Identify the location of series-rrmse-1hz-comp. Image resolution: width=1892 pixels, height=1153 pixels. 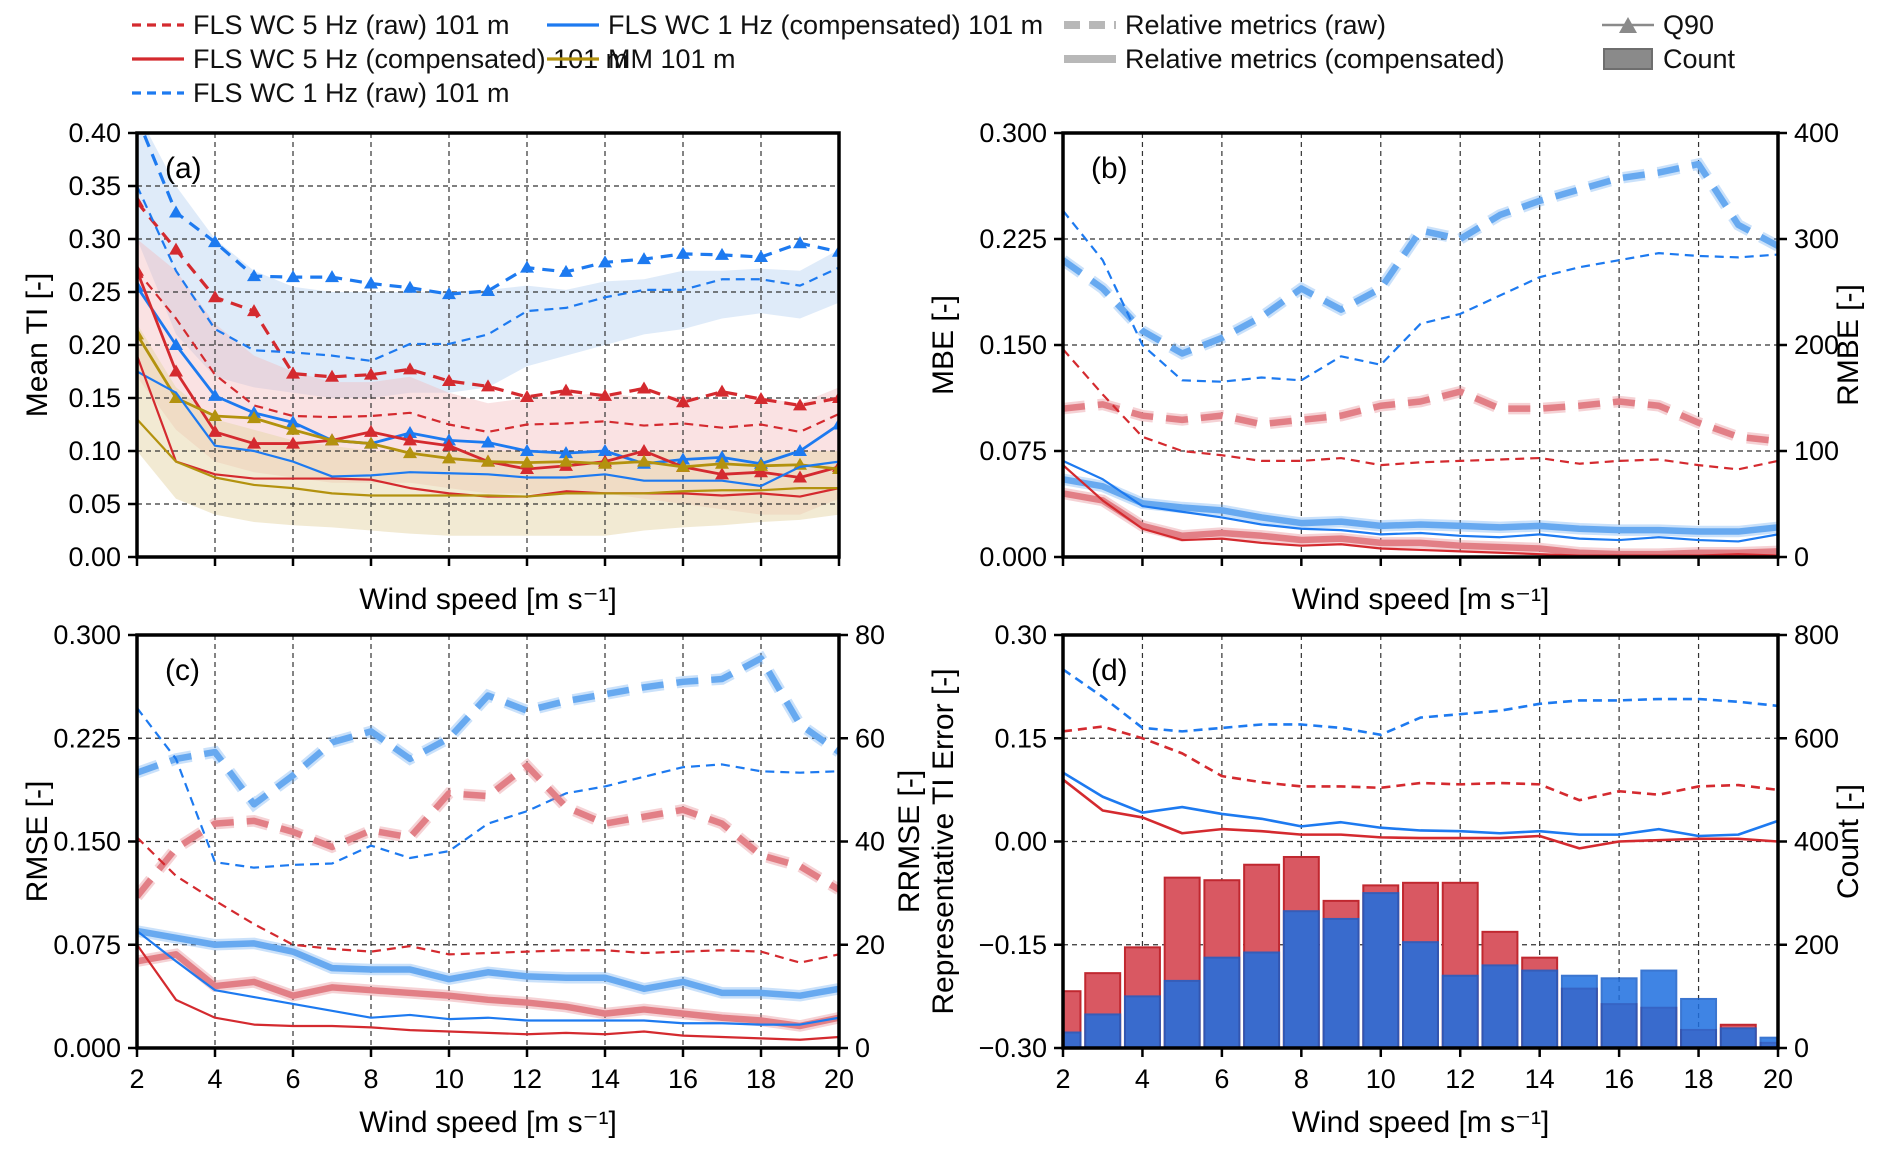
(488, 963).